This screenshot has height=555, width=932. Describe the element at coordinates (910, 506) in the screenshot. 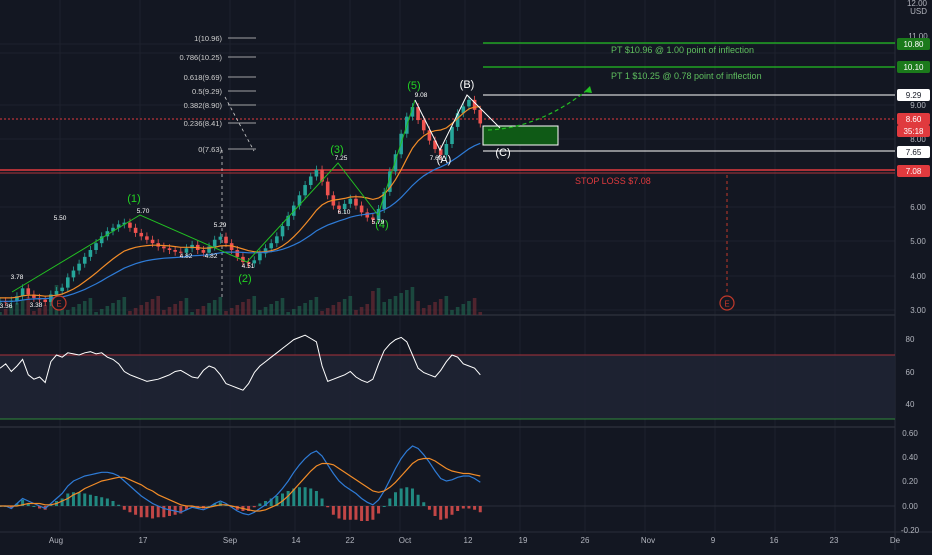

I see `macd-tick-label: 0.00` at that location.